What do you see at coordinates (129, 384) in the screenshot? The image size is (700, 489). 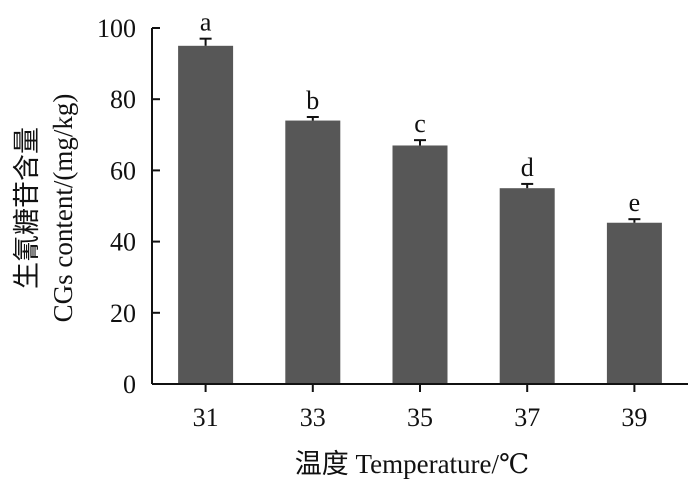 I see `y-tick-label: 0` at bounding box center [129, 384].